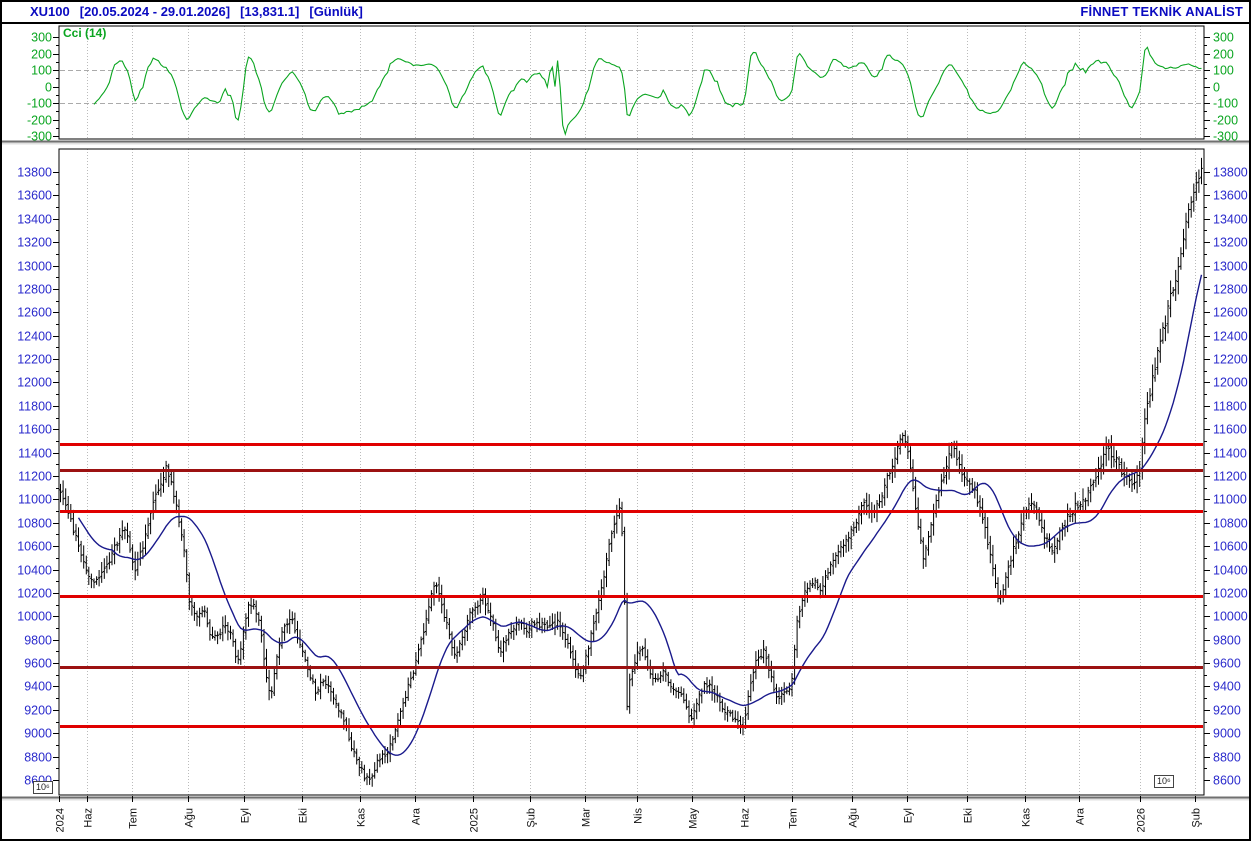 This screenshot has height=841, width=1251. Describe the element at coordinates (38, 687) in the screenshot. I see `price-axis-label: 9400` at that location.